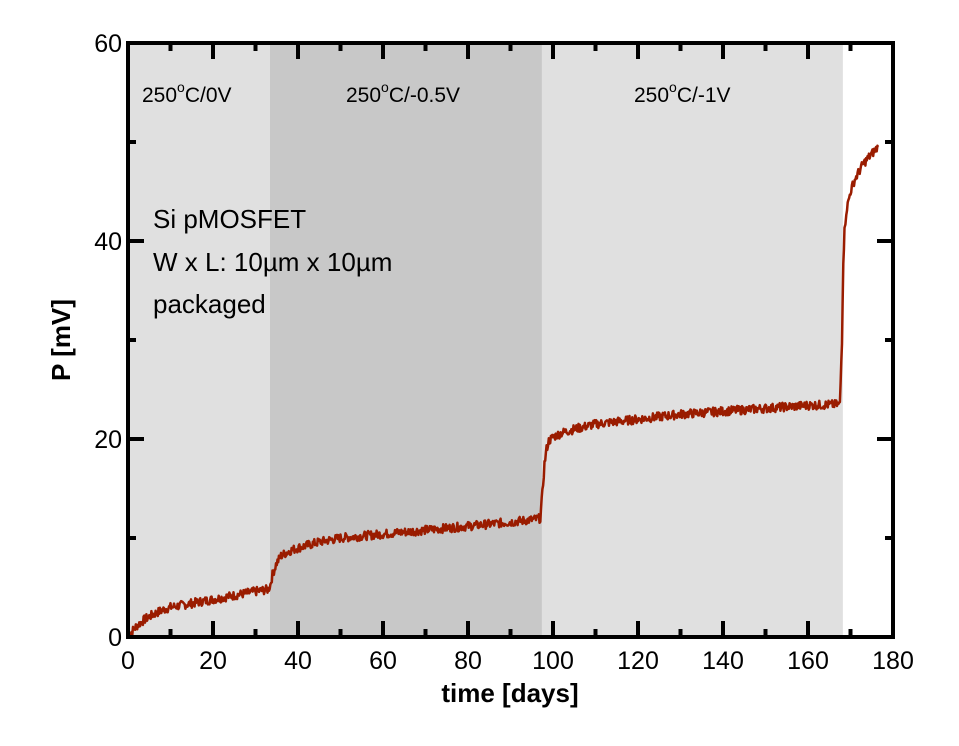 Image resolution: width=959 pixels, height=746 pixels. What do you see at coordinates (682, 93) in the screenshot?
I see `region-label-2: 250oC/-1V` at bounding box center [682, 93].